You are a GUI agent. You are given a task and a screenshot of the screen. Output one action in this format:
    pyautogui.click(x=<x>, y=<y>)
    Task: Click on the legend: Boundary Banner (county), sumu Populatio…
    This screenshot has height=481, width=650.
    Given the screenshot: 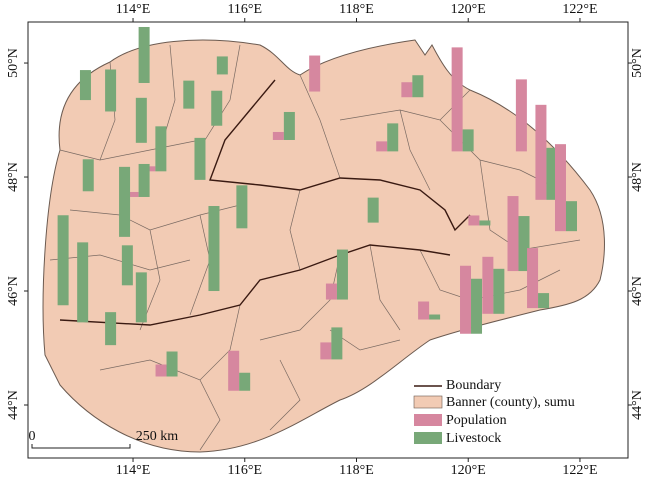 What is the action you would take?
    pyautogui.click(x=494, y=412)
    